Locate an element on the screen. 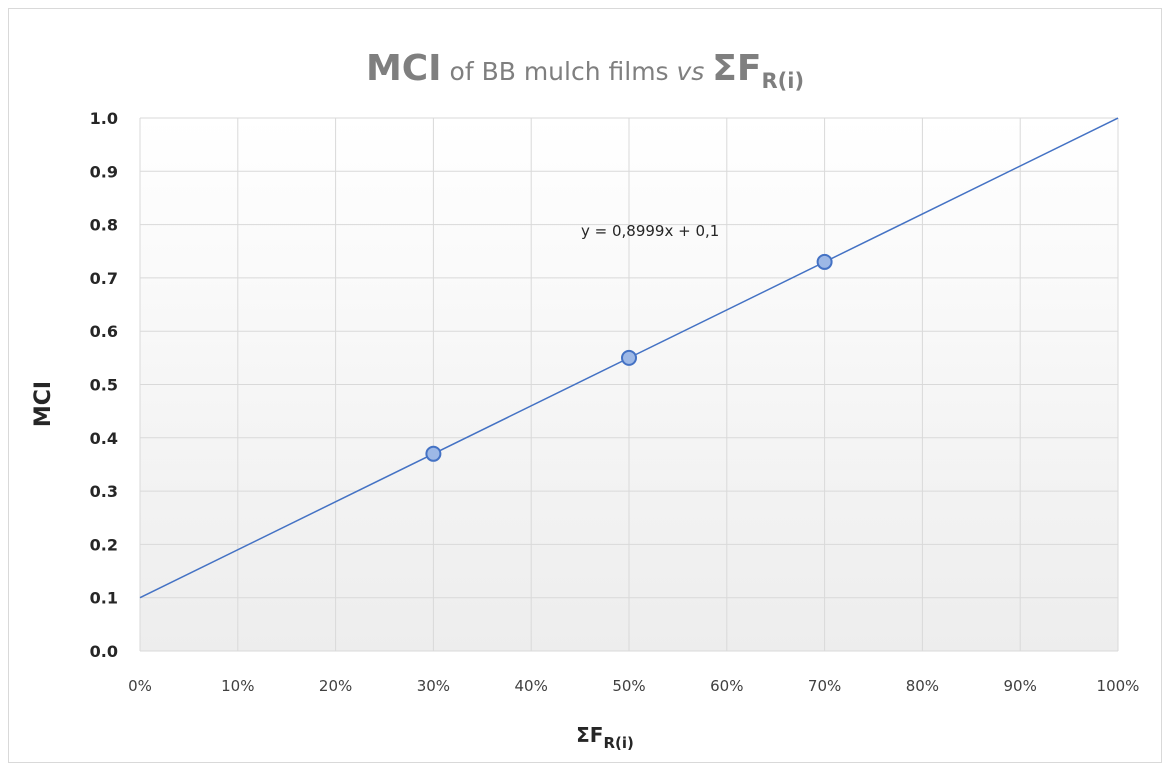 The image size is (1170, 769). y-axis-ticks: 0.0 0.1 0.2 0.3 0.4 0.5 0.6 0.7 0.8 0.9 1.0 is located at coordinates (104, 385).